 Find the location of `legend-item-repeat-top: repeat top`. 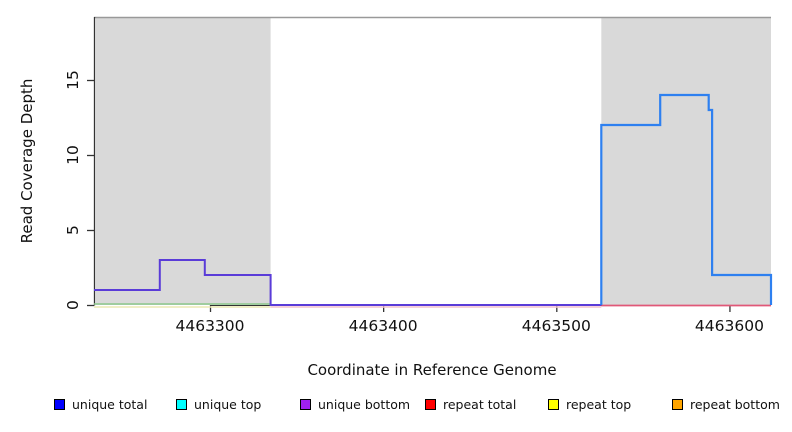

legend-item-repeat-top: repeat top is located at coordinates (589, 404).